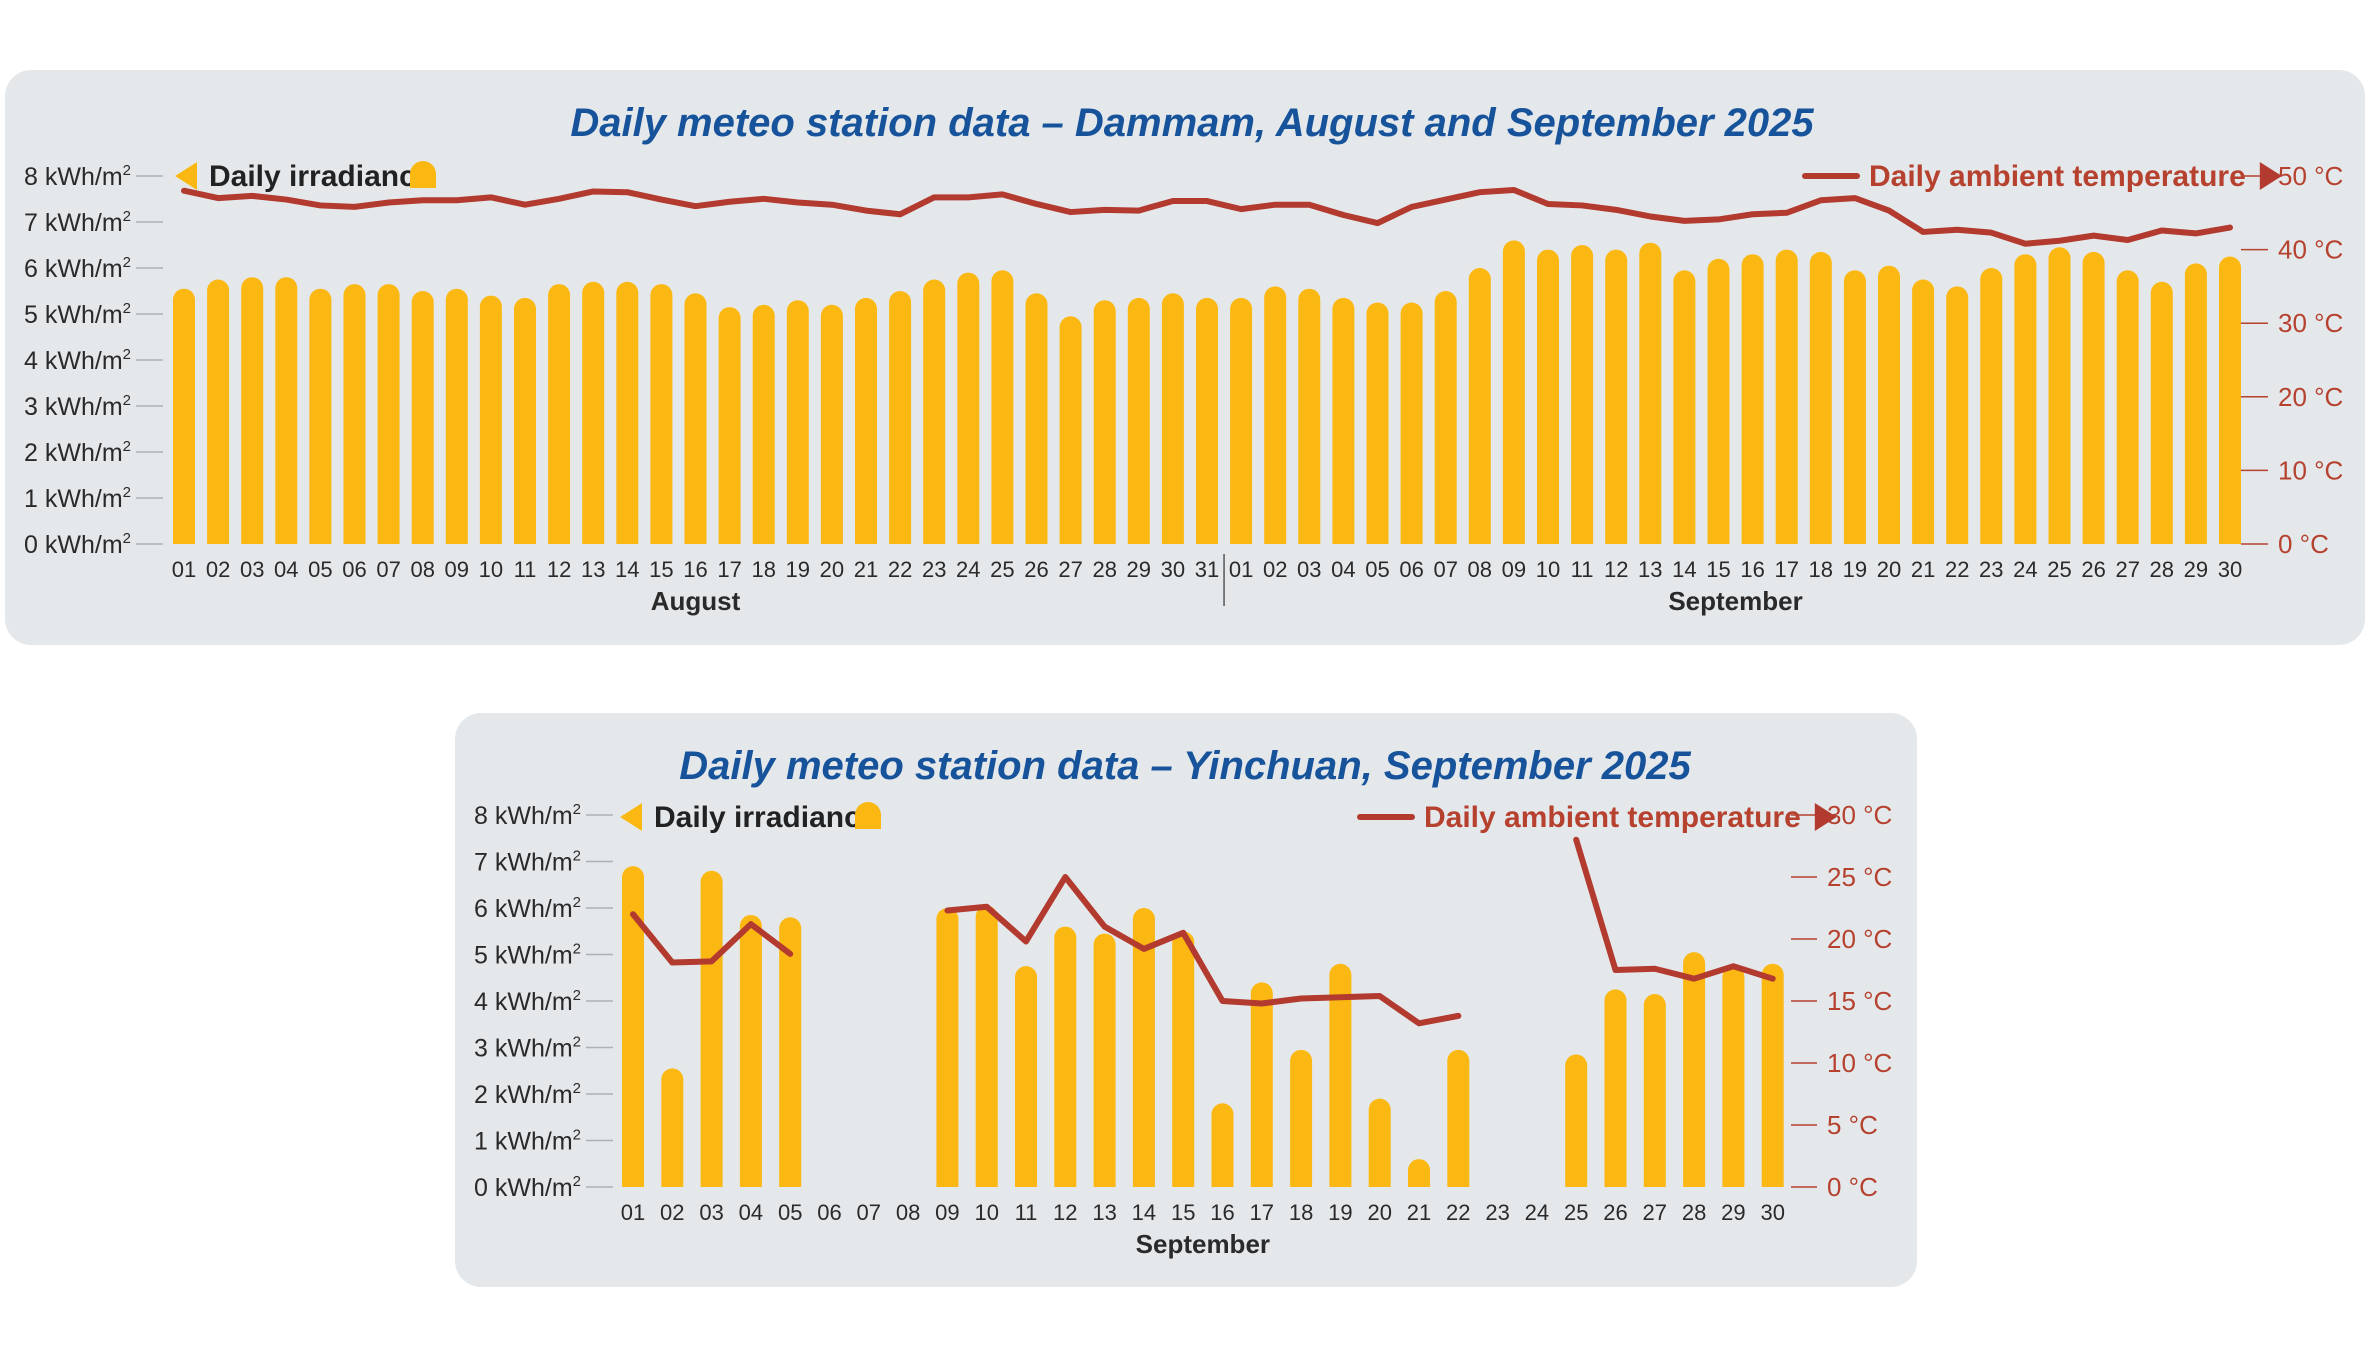 This screenshot has width=2369, height=1356. What do you see at coordinates (1852, 1125) in the screenshot?
I see `y-right-tick-label: 5 °C` at bounding box center [1852, 1125].